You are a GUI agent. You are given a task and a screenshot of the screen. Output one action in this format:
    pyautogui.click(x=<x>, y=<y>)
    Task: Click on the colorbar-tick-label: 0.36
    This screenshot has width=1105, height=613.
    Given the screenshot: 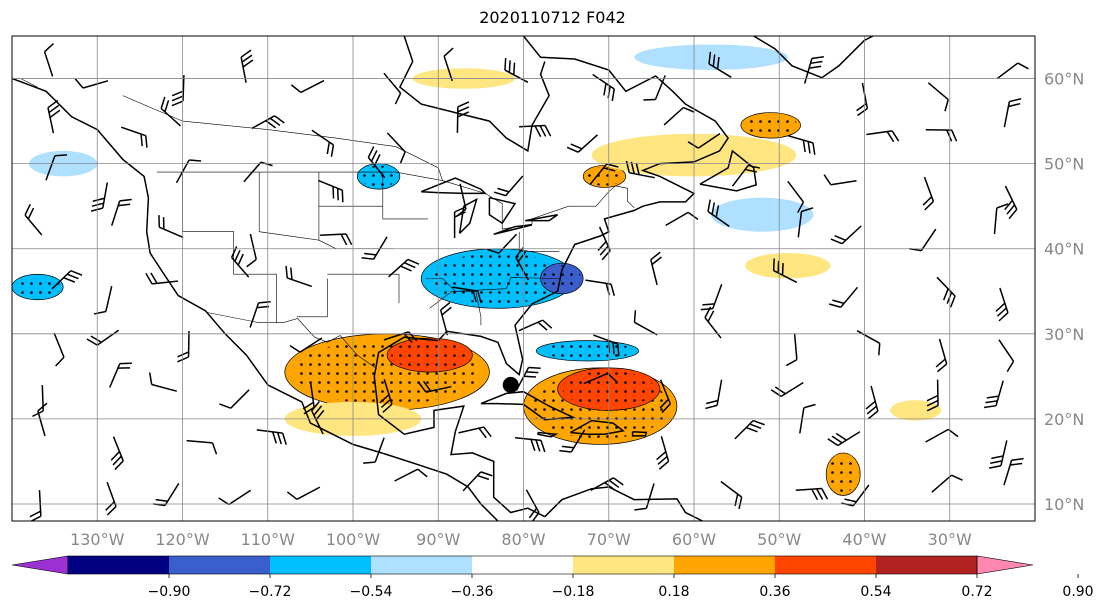 What is the action you would take?
    pyautogui.click(x=774, y=592)
    